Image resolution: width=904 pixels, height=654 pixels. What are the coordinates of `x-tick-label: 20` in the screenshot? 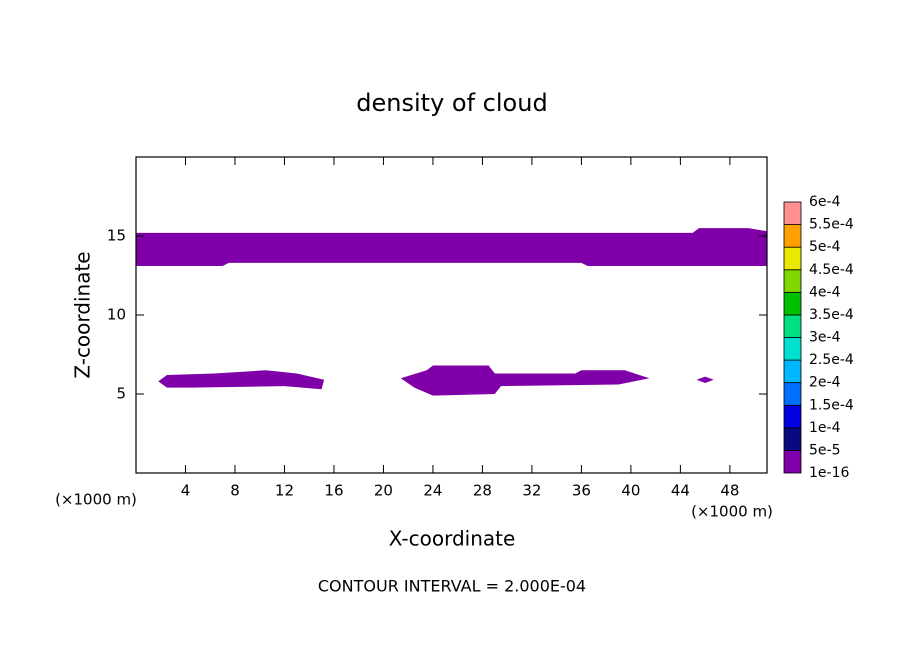 It's located at (383, 491).